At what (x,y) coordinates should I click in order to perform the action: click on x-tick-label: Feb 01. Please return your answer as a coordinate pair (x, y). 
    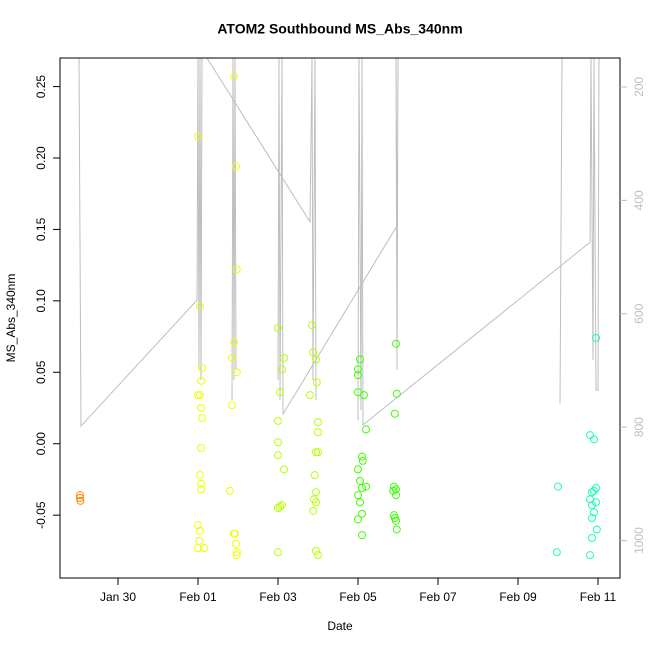
    Looking at the image, I should click on (198, 597).